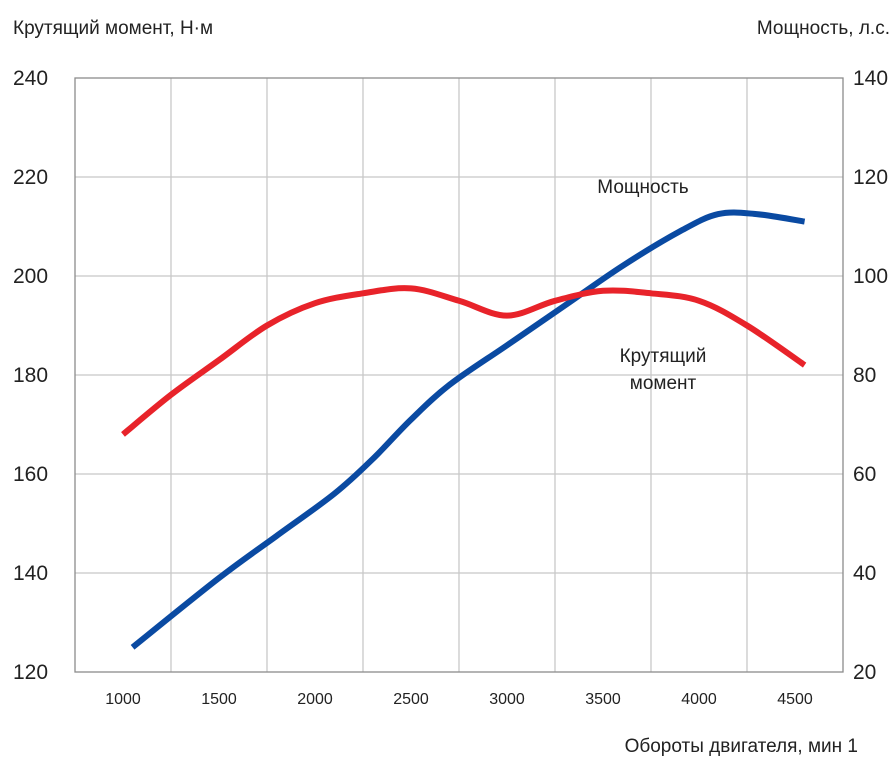  I want to click on right-tick-label: 40, so click(864, 573).